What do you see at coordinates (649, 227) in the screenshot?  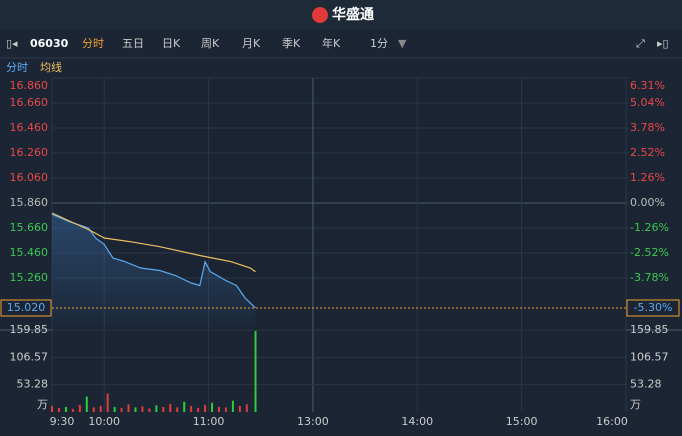 I see `y2-tick-label: -1.26%` at bounding box center [649, 227].